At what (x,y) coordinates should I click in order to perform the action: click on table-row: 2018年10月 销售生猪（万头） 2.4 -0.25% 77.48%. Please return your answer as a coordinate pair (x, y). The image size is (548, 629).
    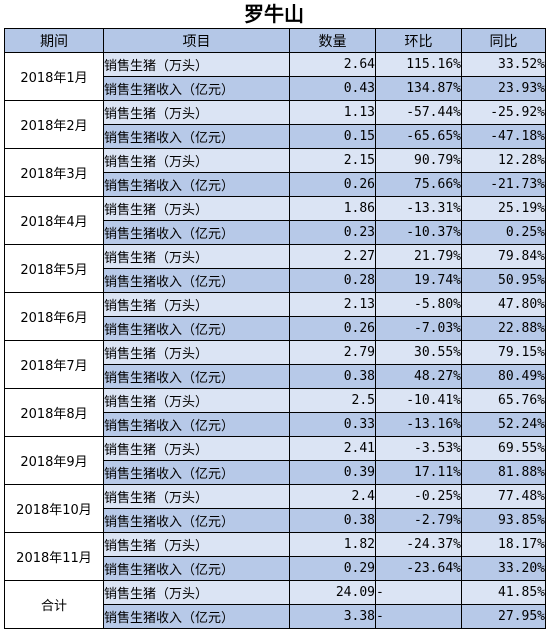
    Looking at the image, I should click on (275, 508).